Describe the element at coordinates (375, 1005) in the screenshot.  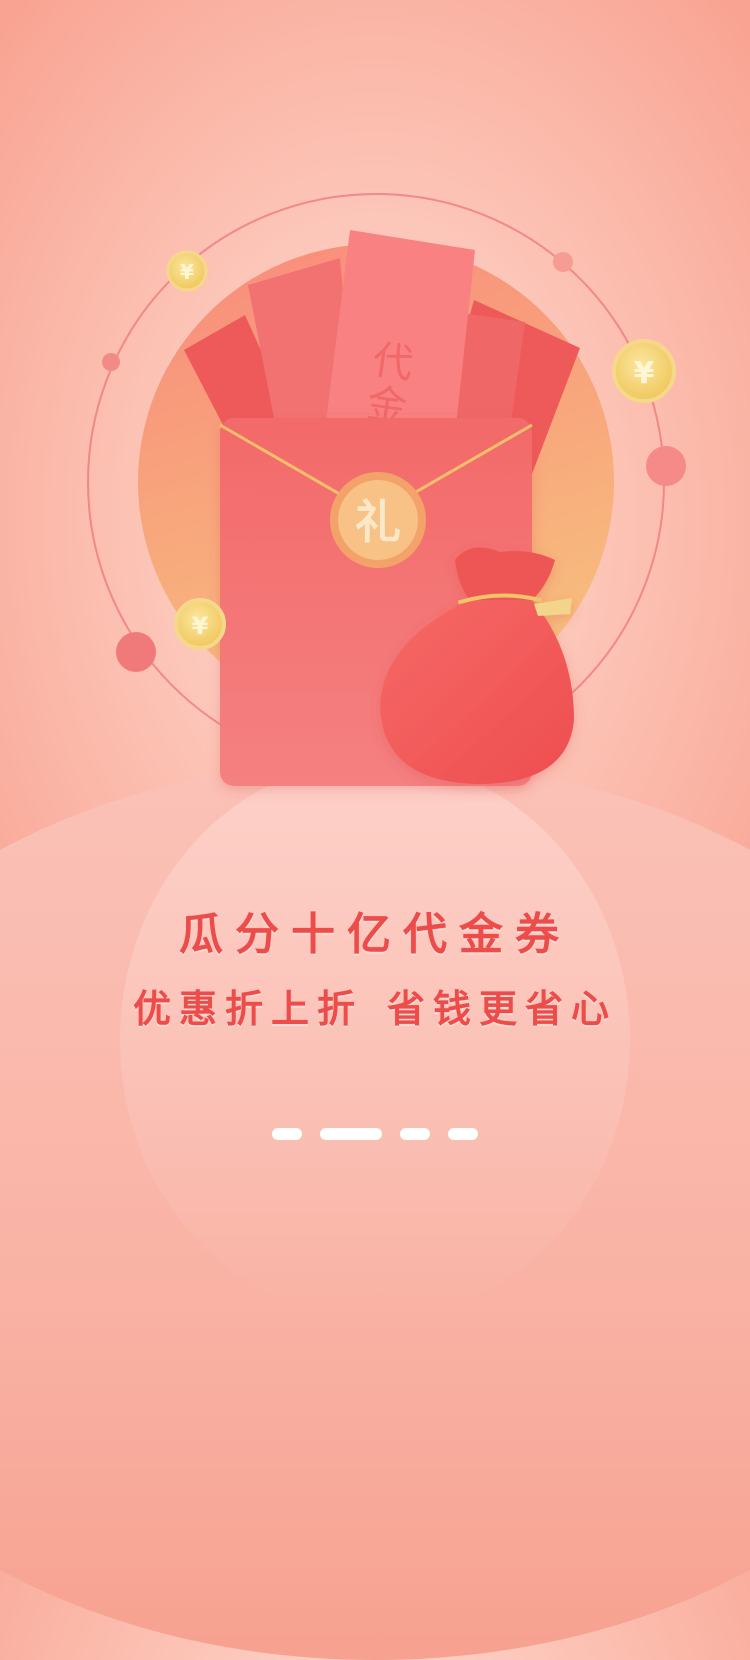
I see `headline-subtitle: 优惠折上折 省钱更省心` at that location.